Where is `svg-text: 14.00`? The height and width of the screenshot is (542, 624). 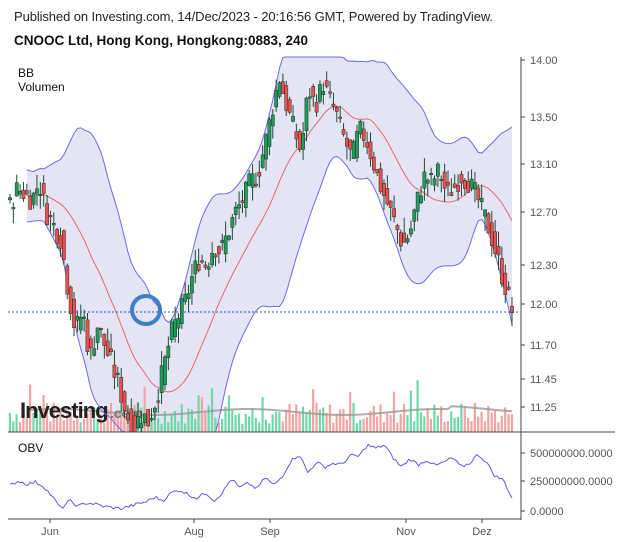 svg-text: 14.00 is located at coordinates (544, 61).